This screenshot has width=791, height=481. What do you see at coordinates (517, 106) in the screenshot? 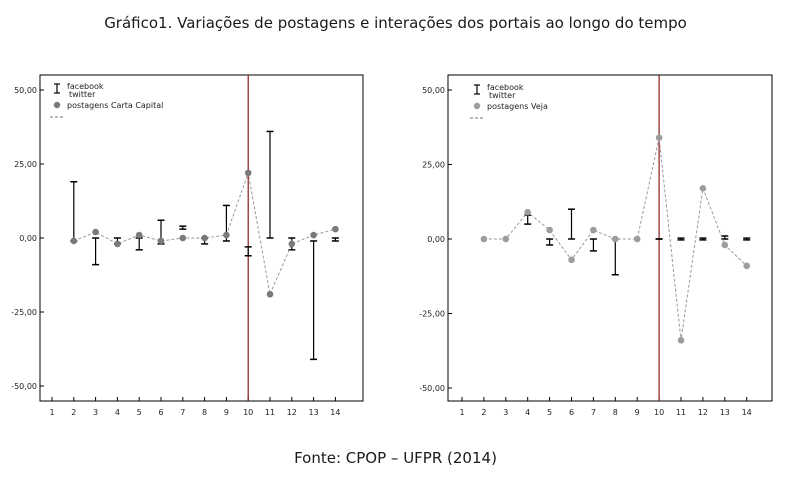
I see `legend-label-posts: postagens Veja` at bounding box center [517, 106].